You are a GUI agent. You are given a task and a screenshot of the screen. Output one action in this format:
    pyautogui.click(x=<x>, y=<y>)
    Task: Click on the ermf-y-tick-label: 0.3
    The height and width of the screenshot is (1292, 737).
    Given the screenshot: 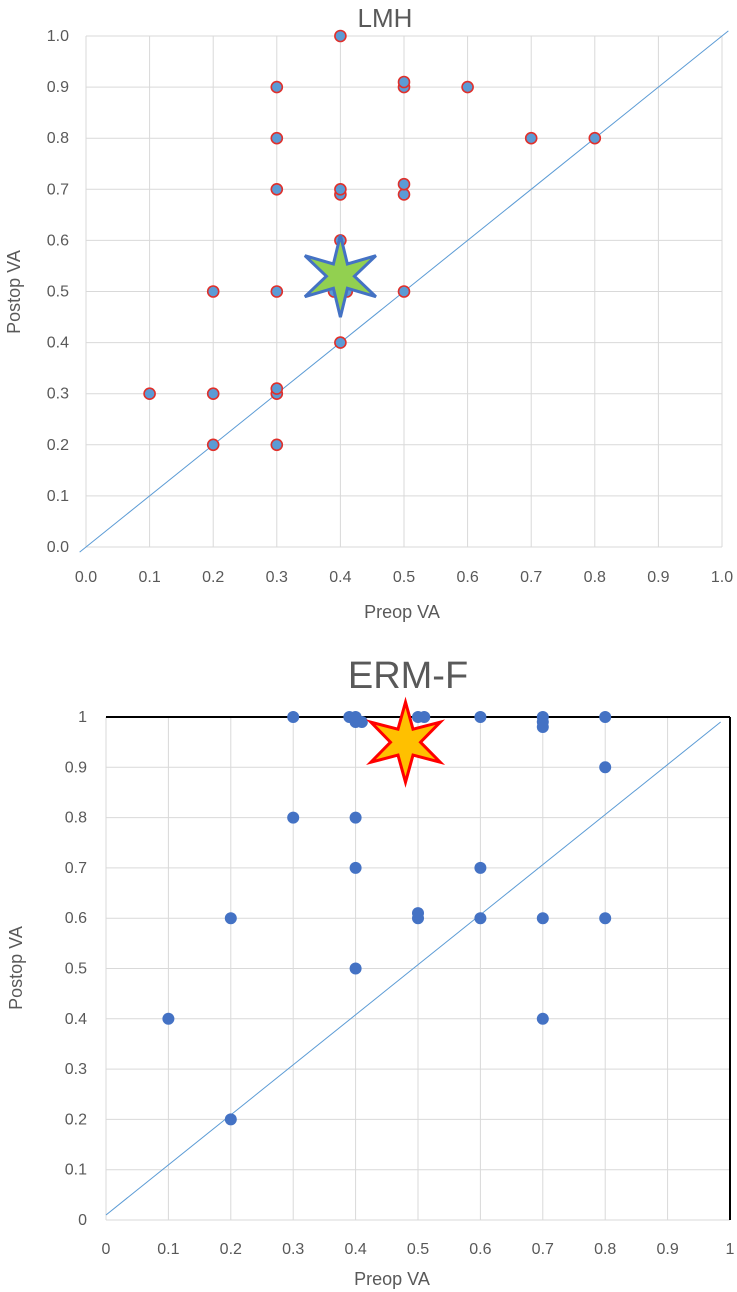 What is the action you would take?
    pyautogui.click(x=76, y=1069)
    